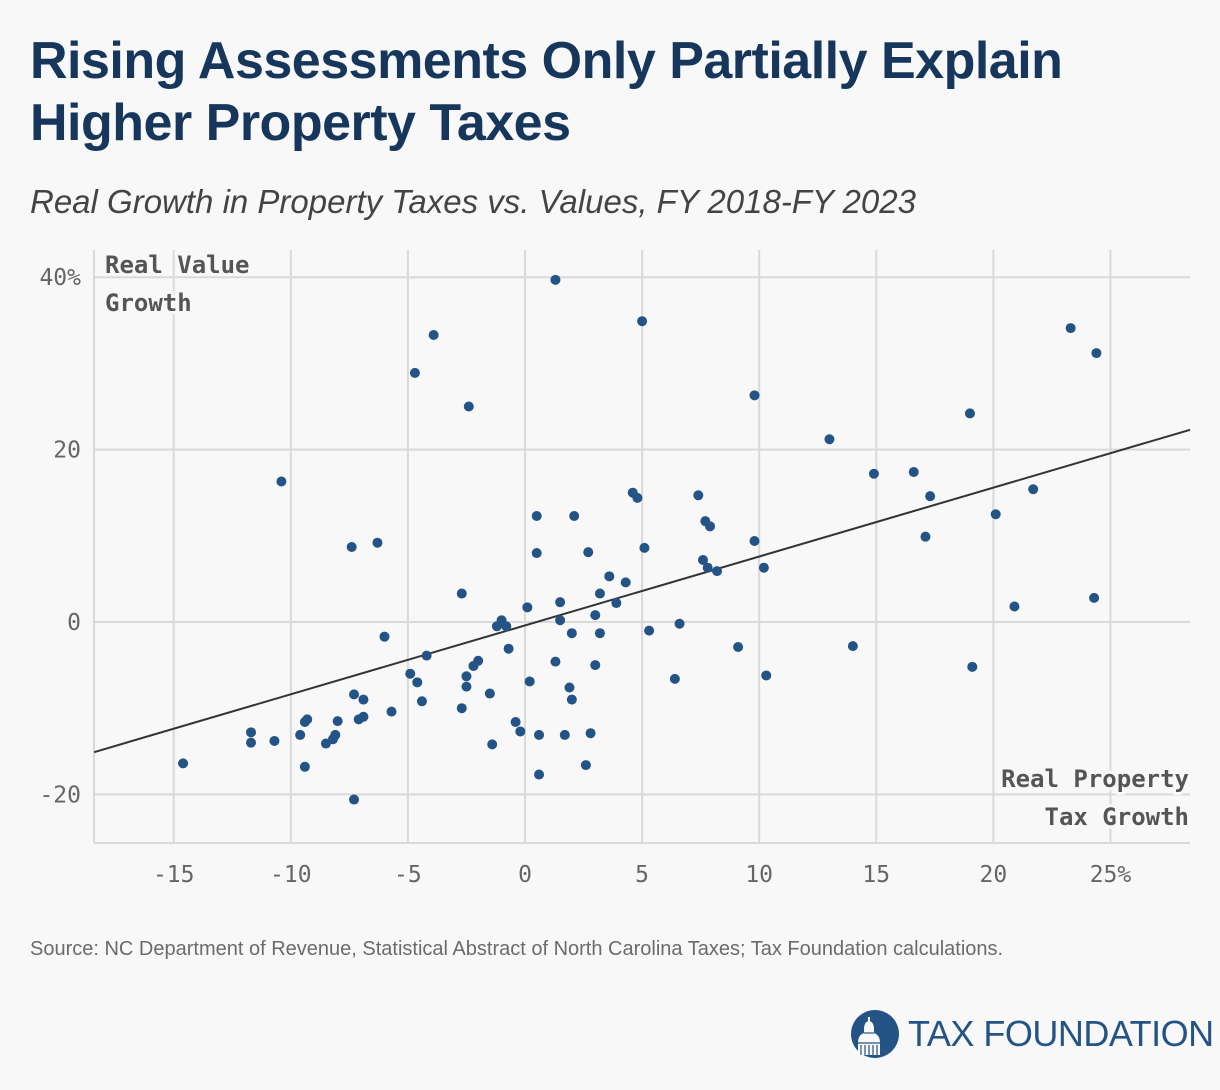 This screenshot has height=1090, width=1220. I want to click on y-tick-label: -20, so click(60, 795).